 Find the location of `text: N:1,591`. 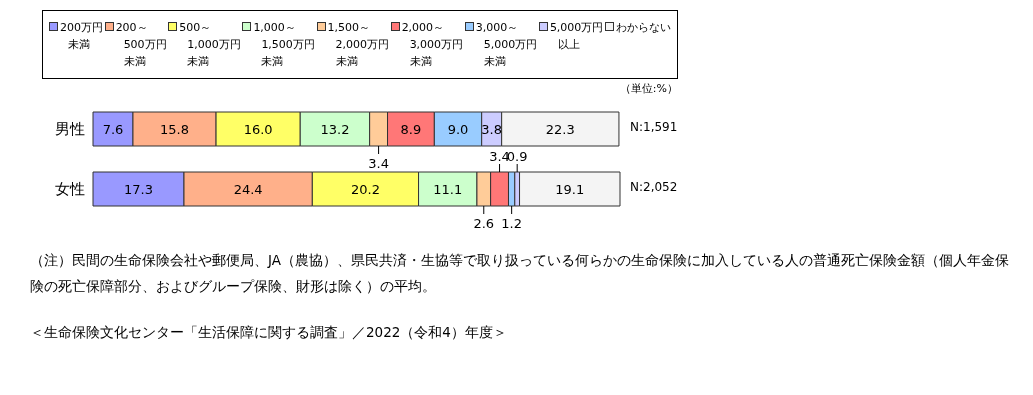

text: N:1,591 is located at coordinates (654, 127).